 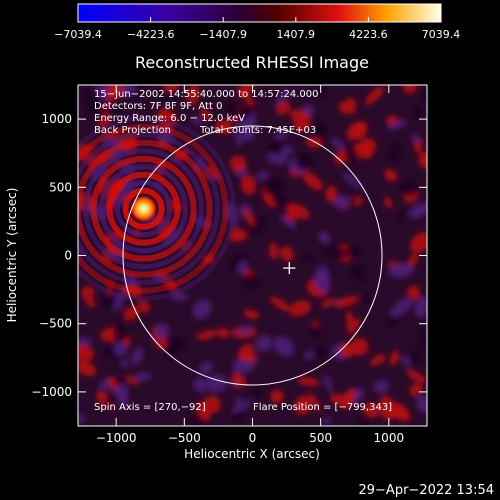 I want to click on x-tick-label: 1000, so click(x=389, y=438).